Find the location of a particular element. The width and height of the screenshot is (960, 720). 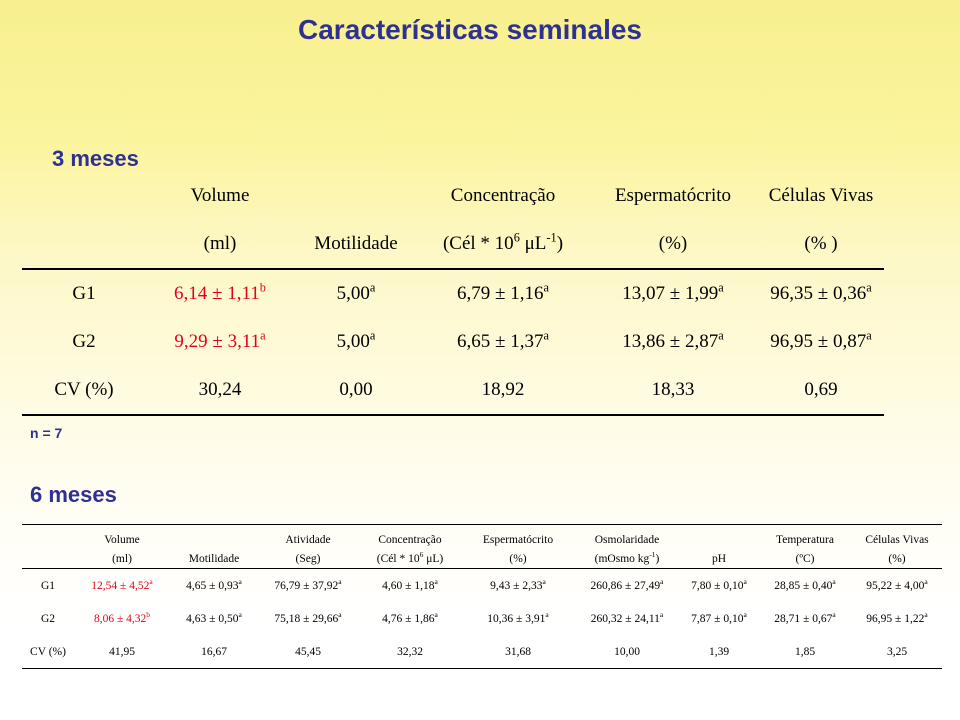

cell-value: 13,86 ± 2,87 is located at coordinates (670, 341).